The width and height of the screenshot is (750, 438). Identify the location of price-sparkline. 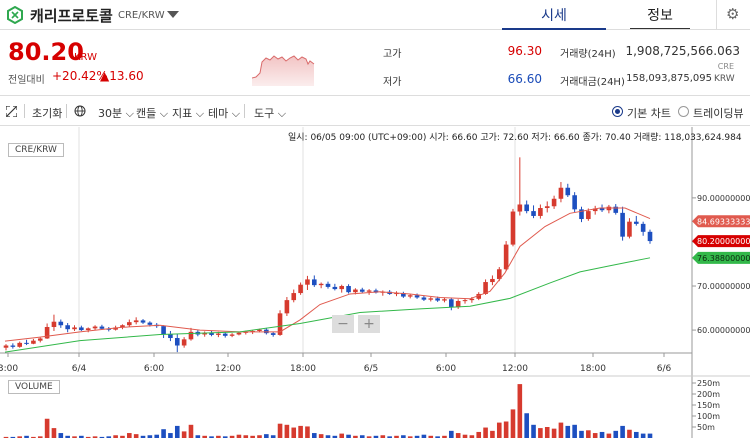
(283, 70).